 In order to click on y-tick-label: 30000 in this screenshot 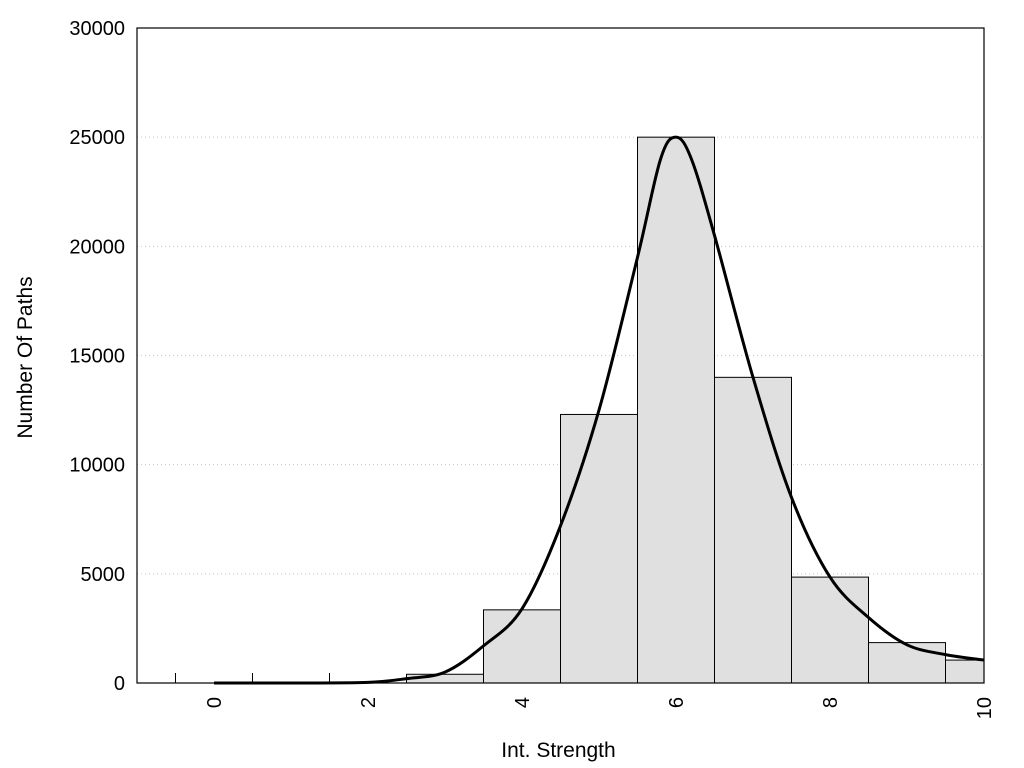, I will do `click(97, 29)`.